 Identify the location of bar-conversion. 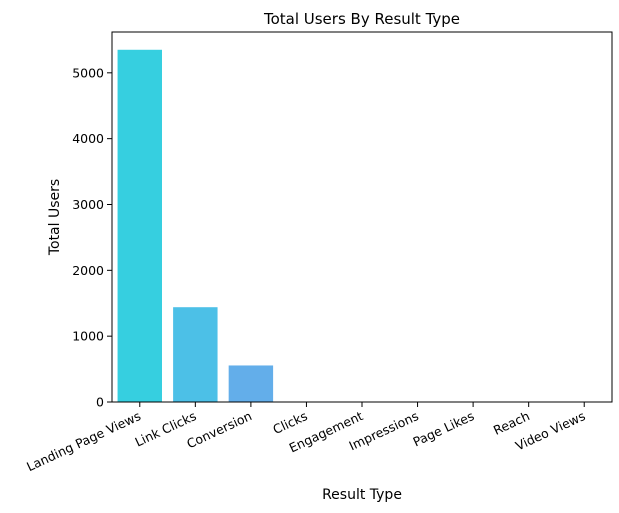
(251, 383).